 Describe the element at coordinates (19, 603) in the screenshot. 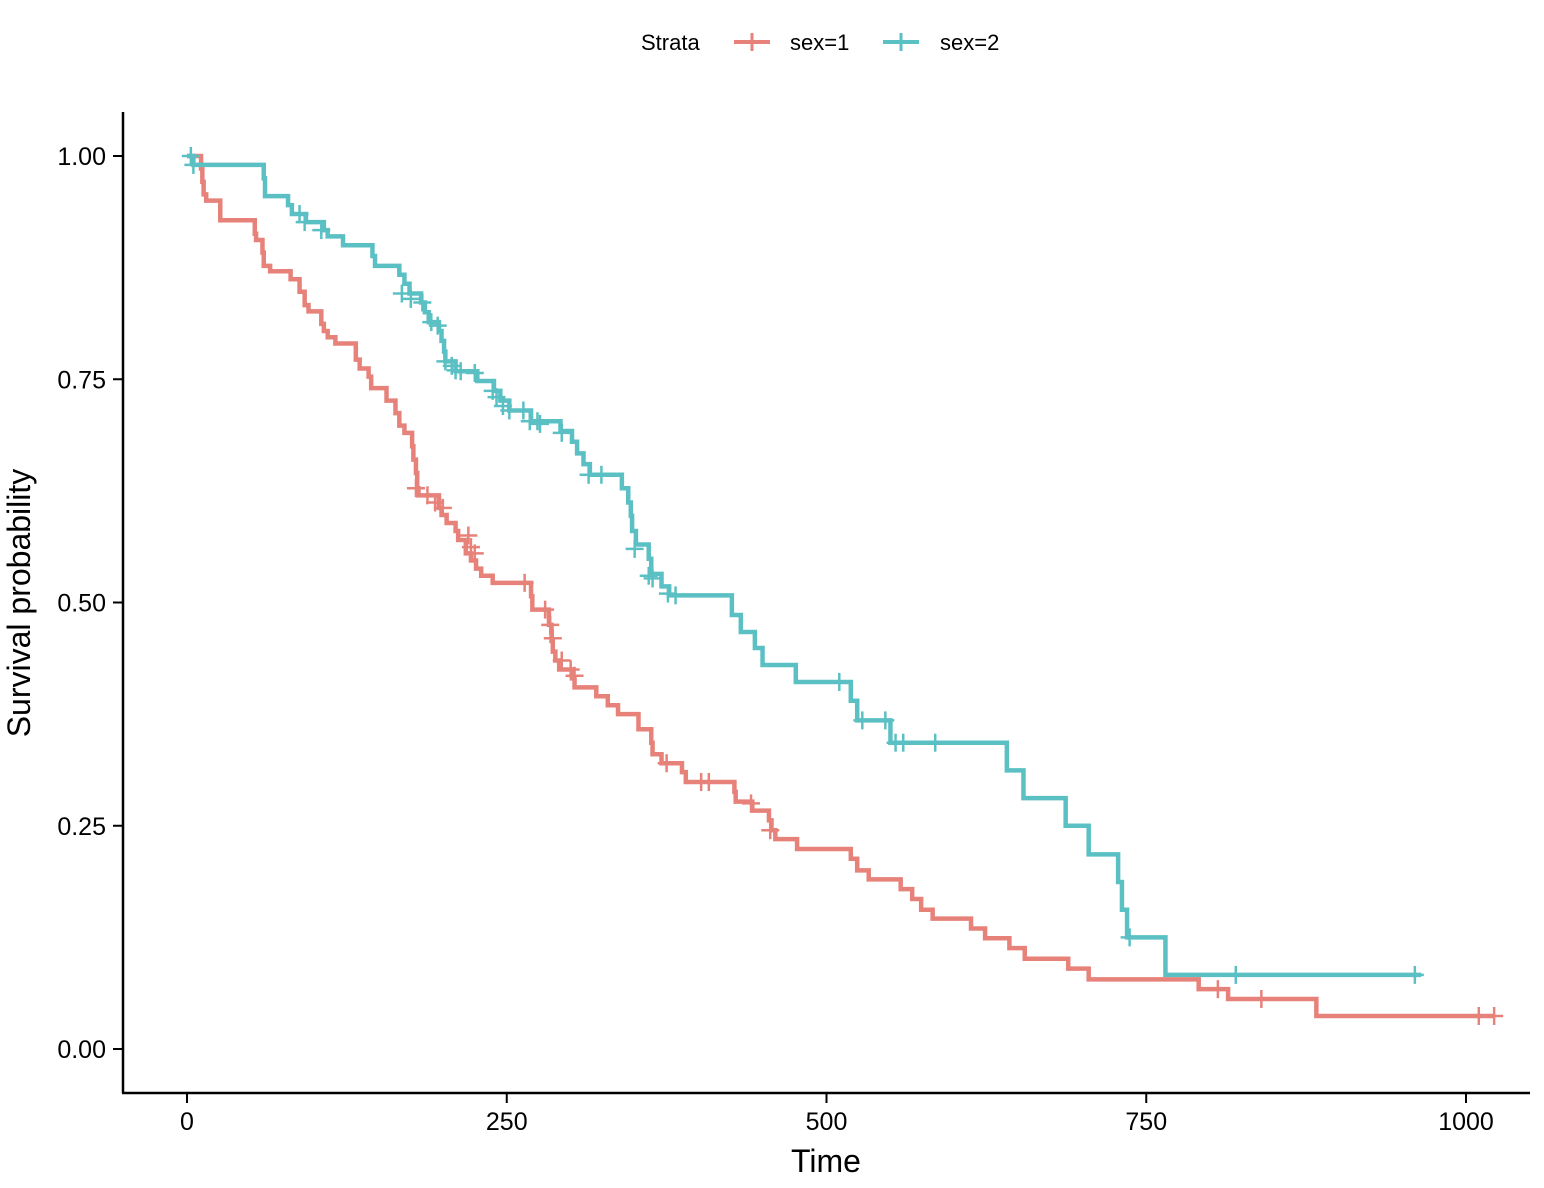

I see `y-axis-title: Survival probability` at that location.